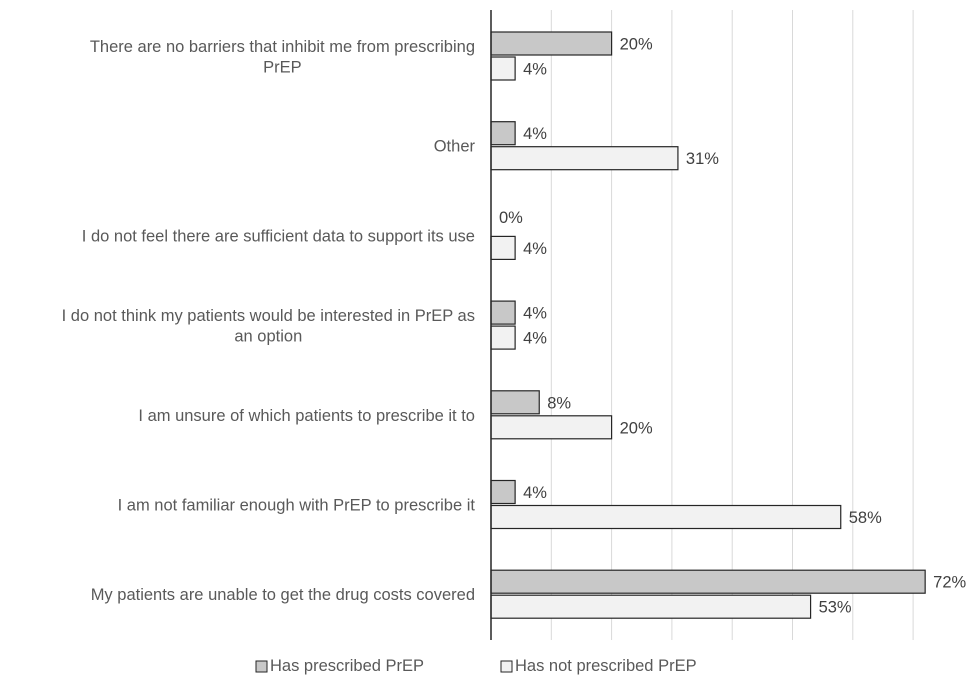  What do you see at coordinates (455, 147) in the screenshot?
I see `category-label: Other` at bounding box center [455, 147].